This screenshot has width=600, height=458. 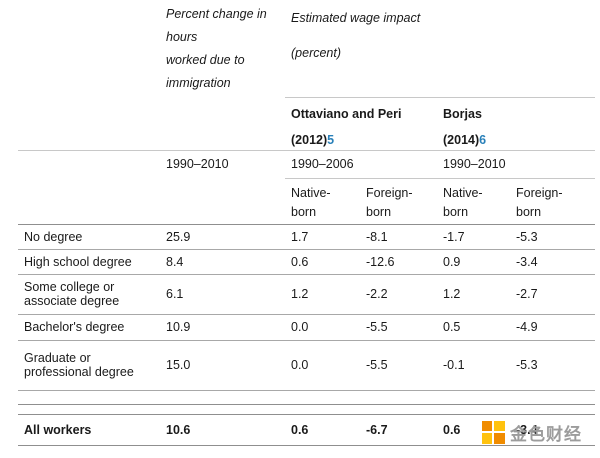 What do you see at coordinates (309, 139) in the screenshot?
I see `study1-year: (2012)` at bounding box center [309, 139].